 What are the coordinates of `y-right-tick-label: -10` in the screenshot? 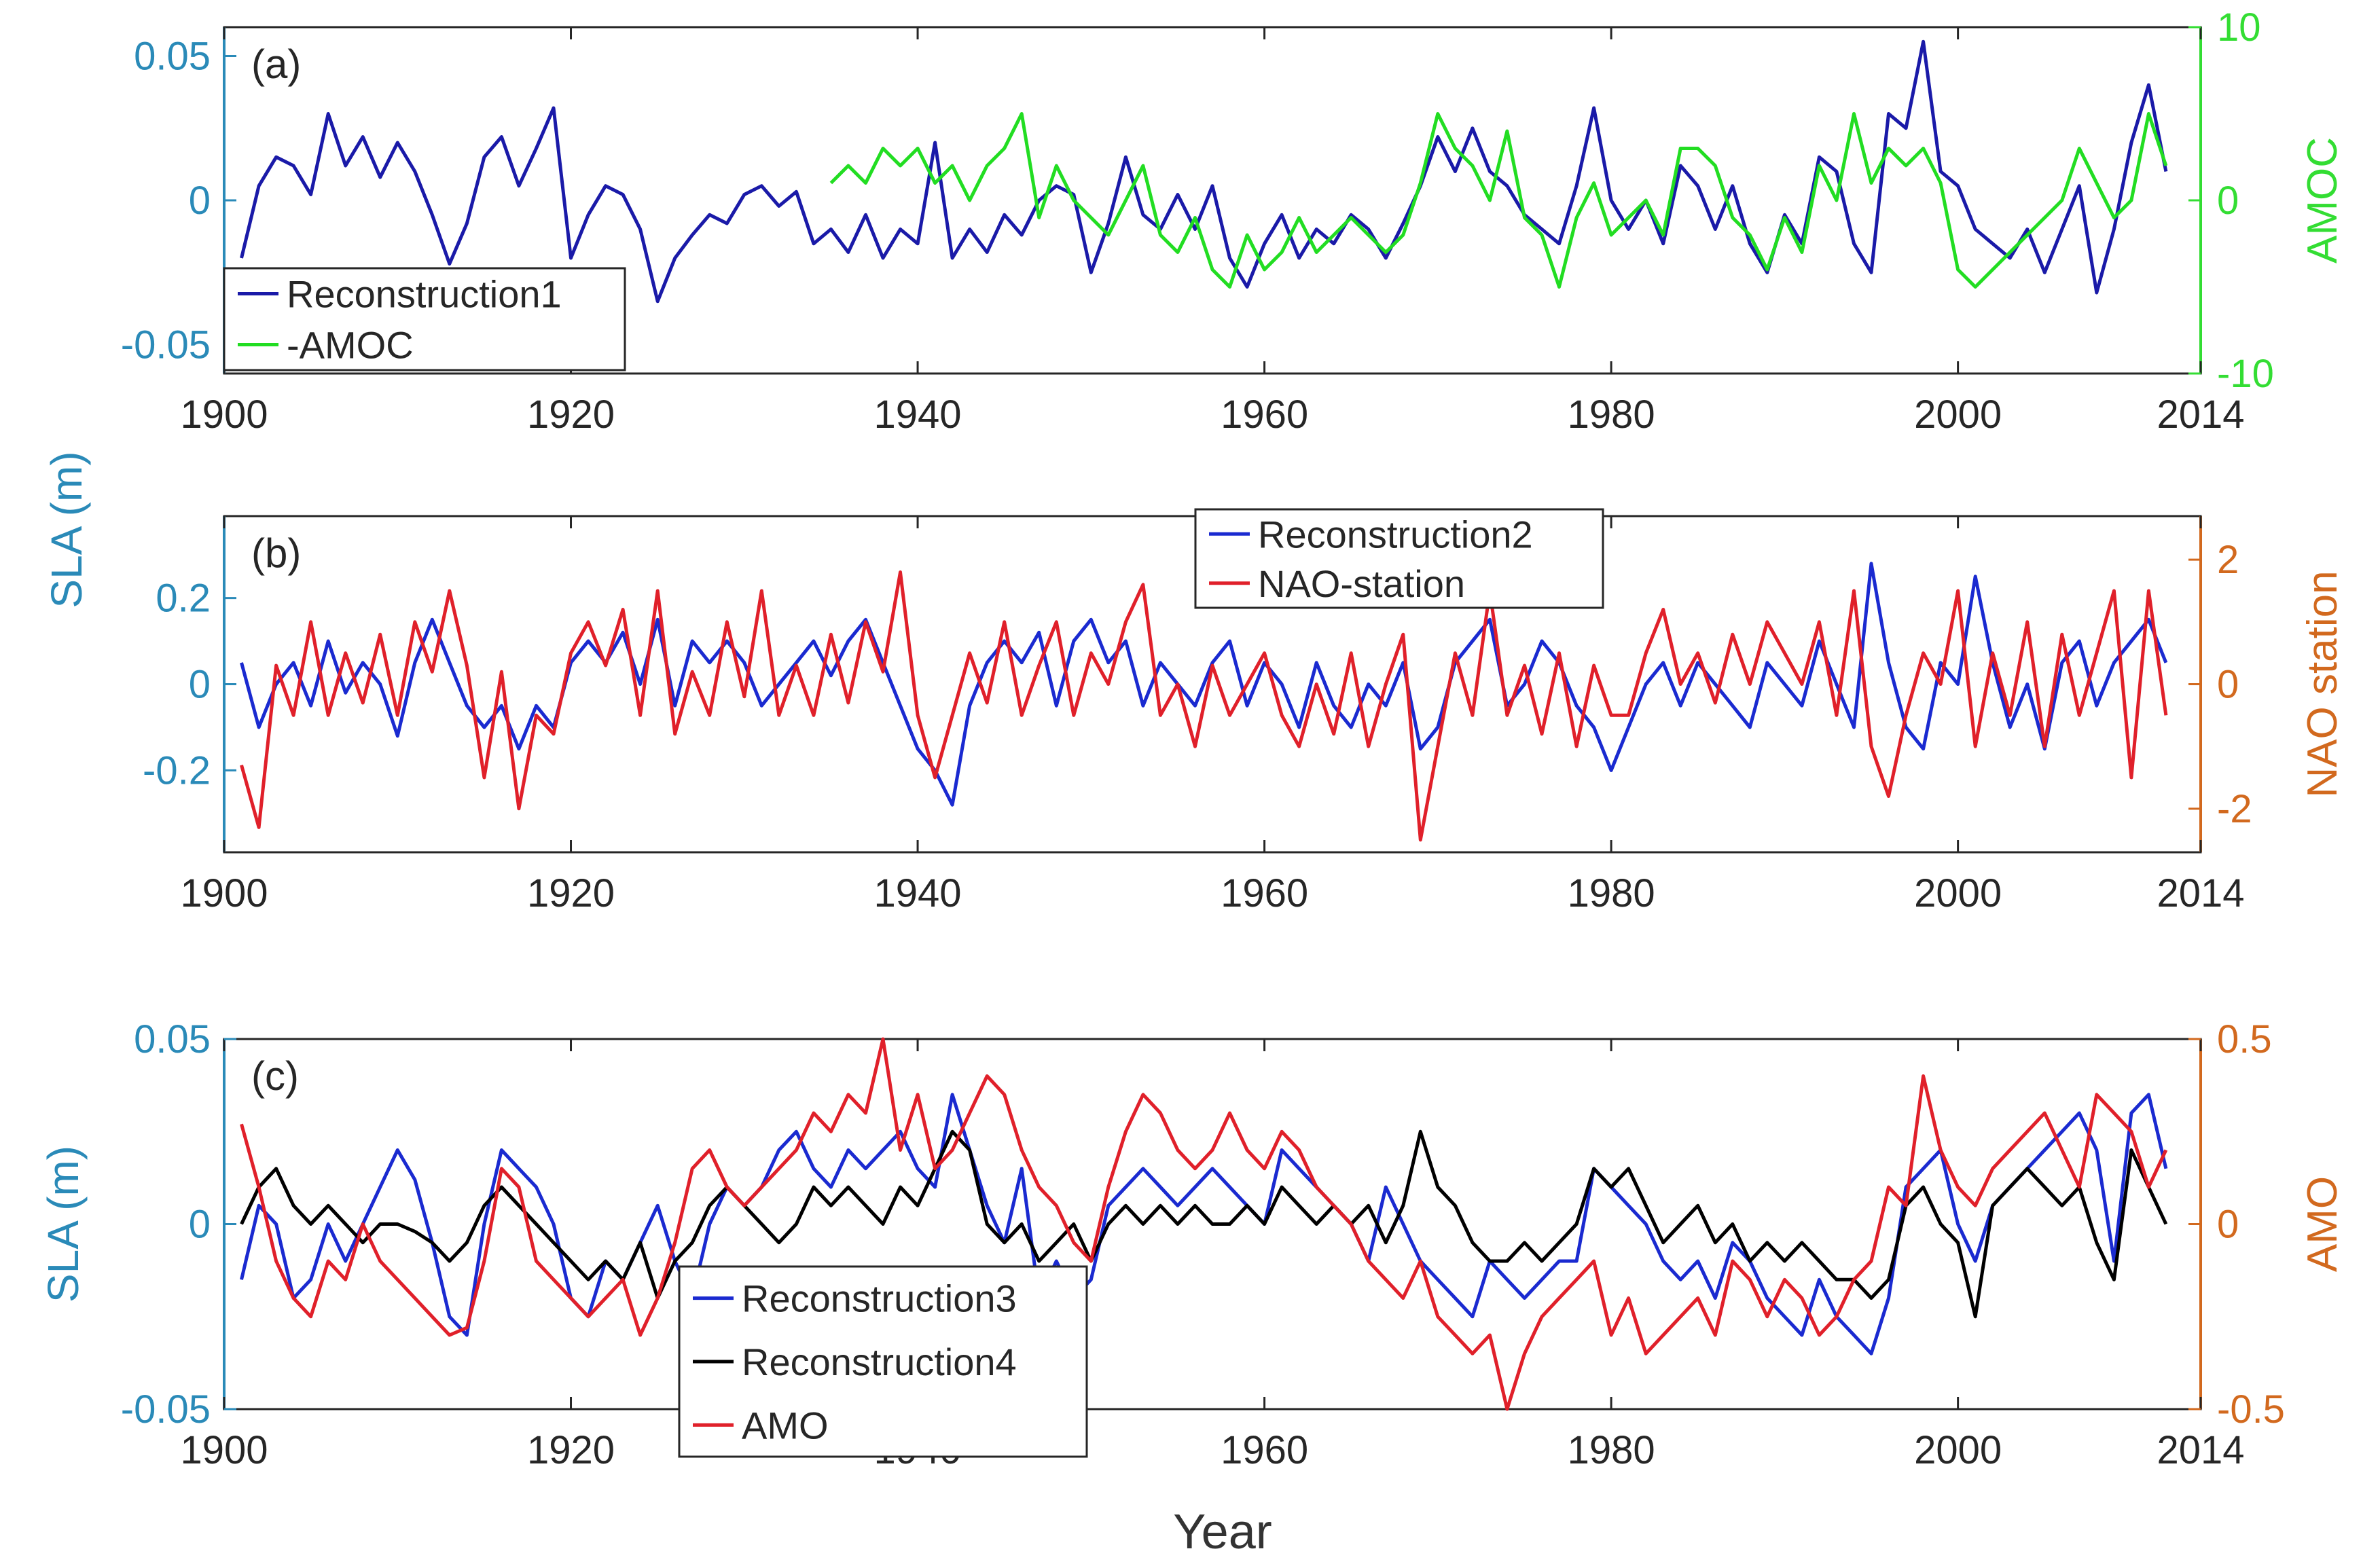 It's located at (2245, 374).